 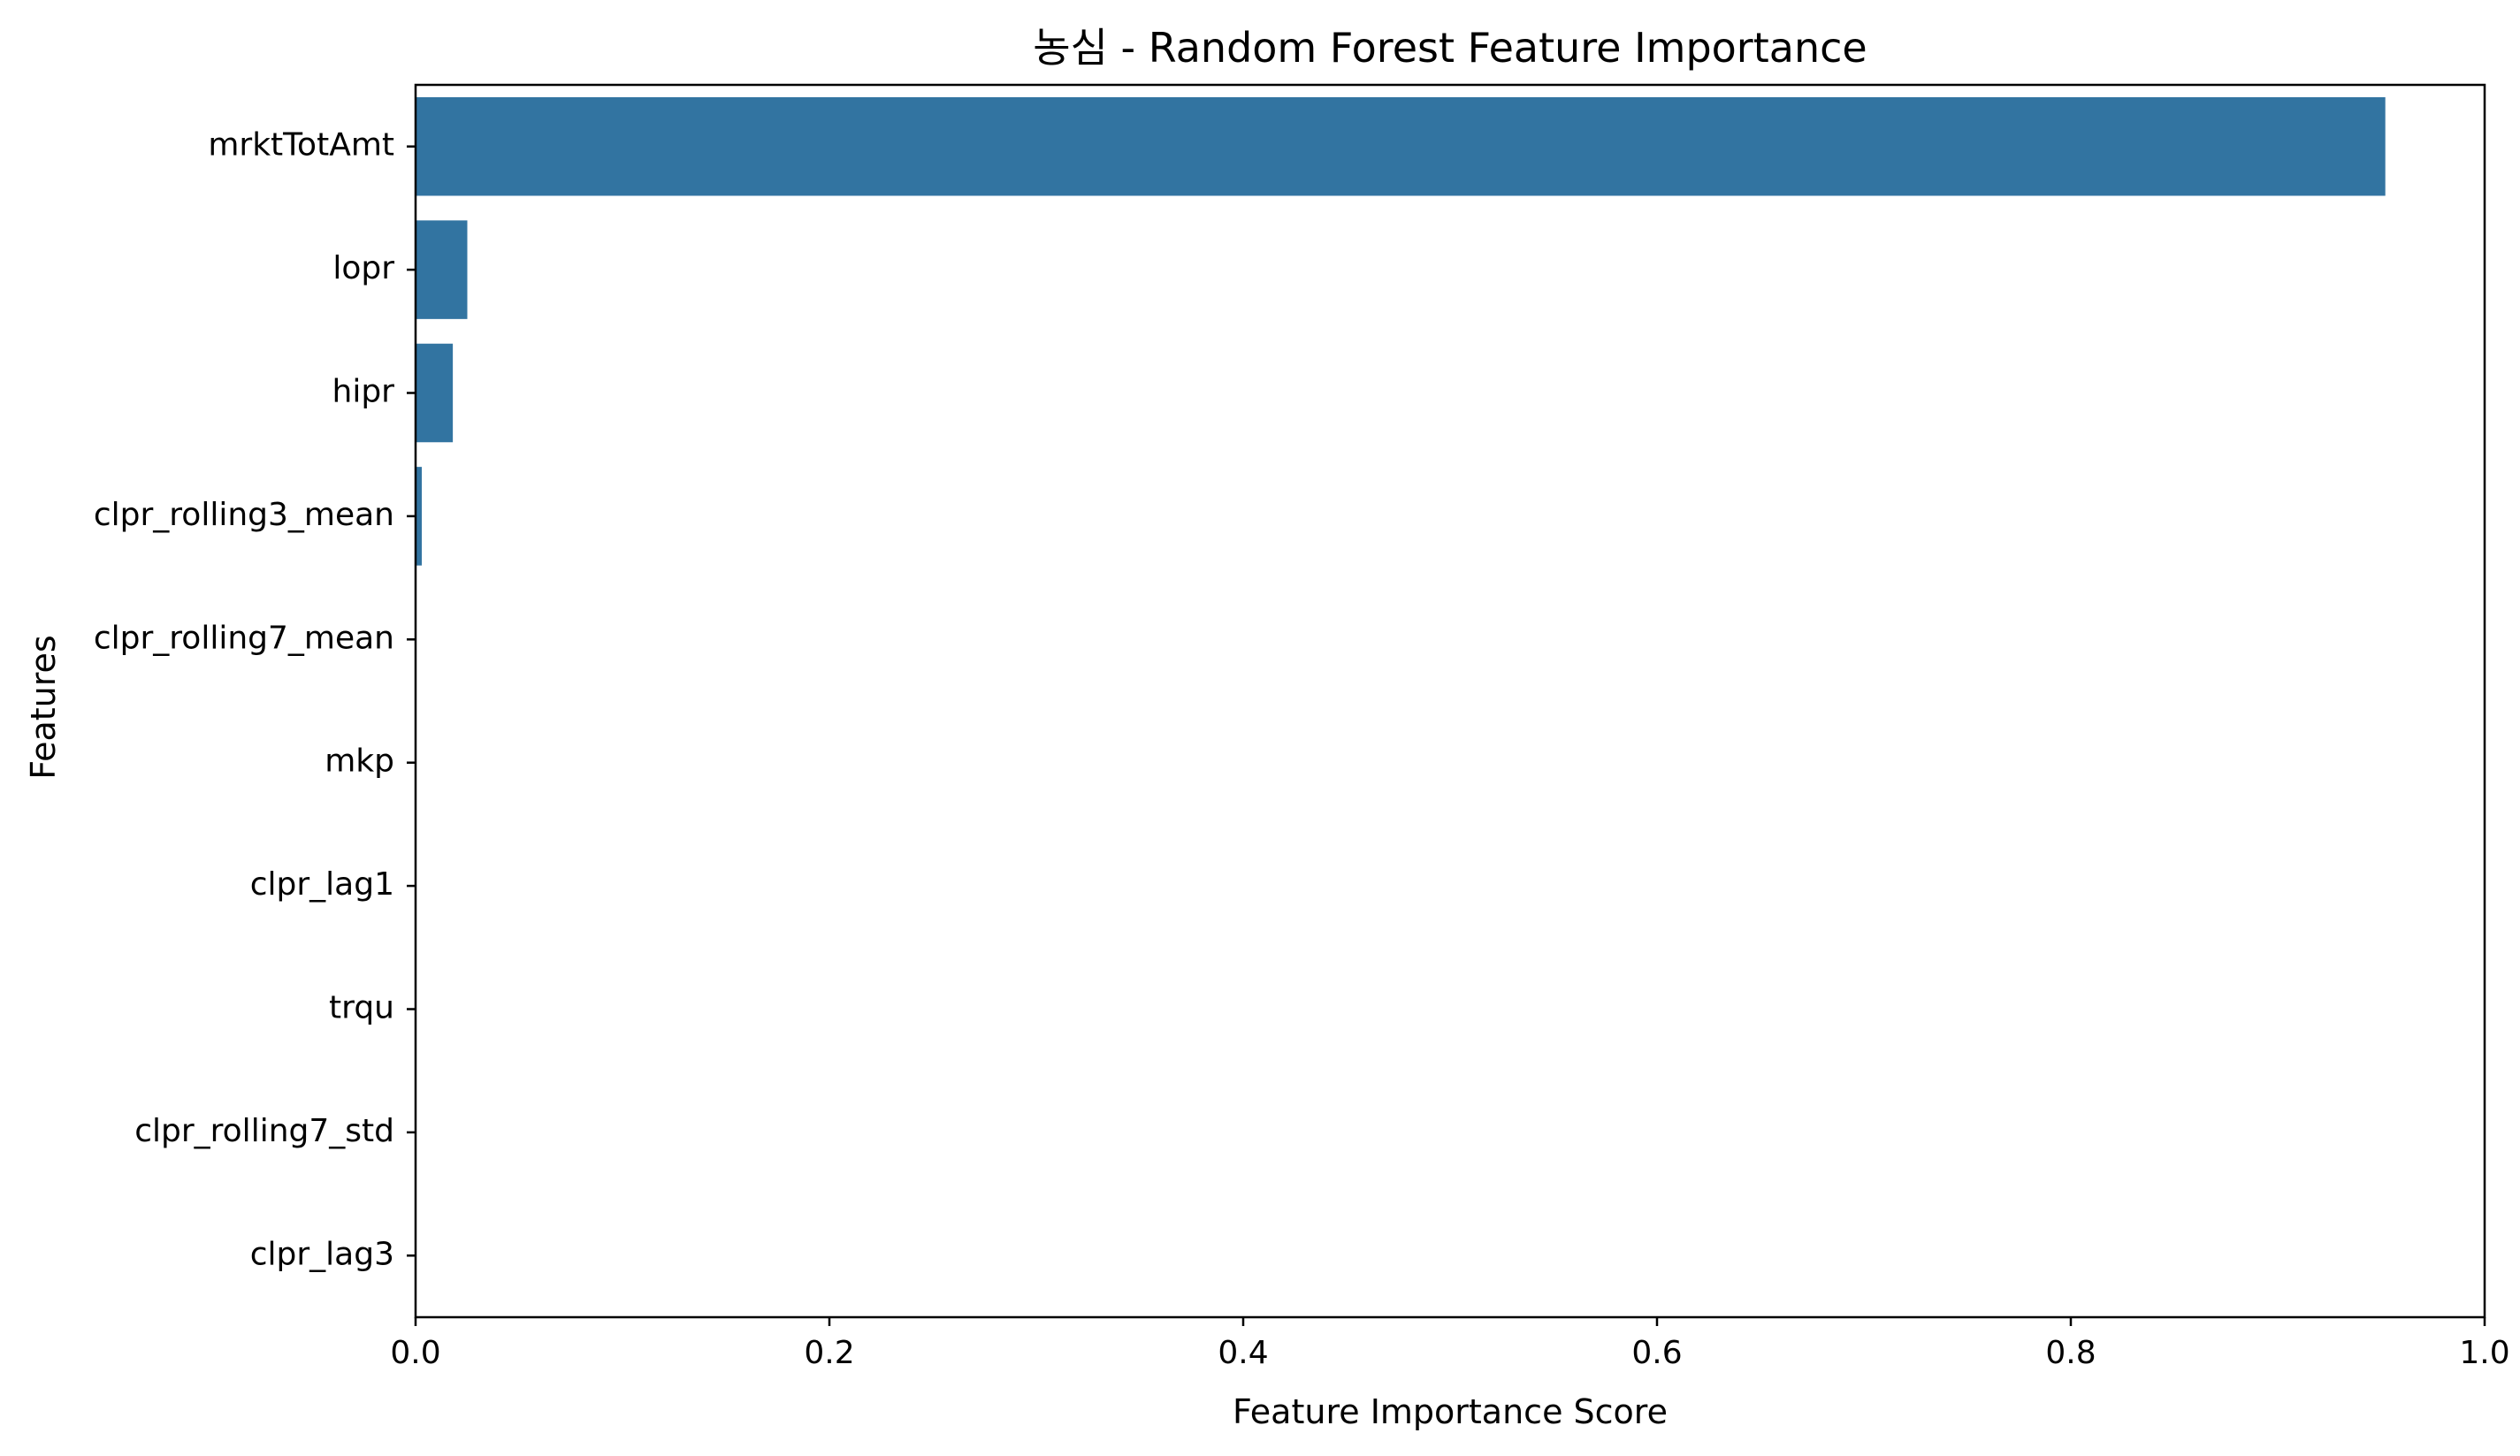 I want to click on x-tick-label: 0.6, so click(x=1656, y=1353).